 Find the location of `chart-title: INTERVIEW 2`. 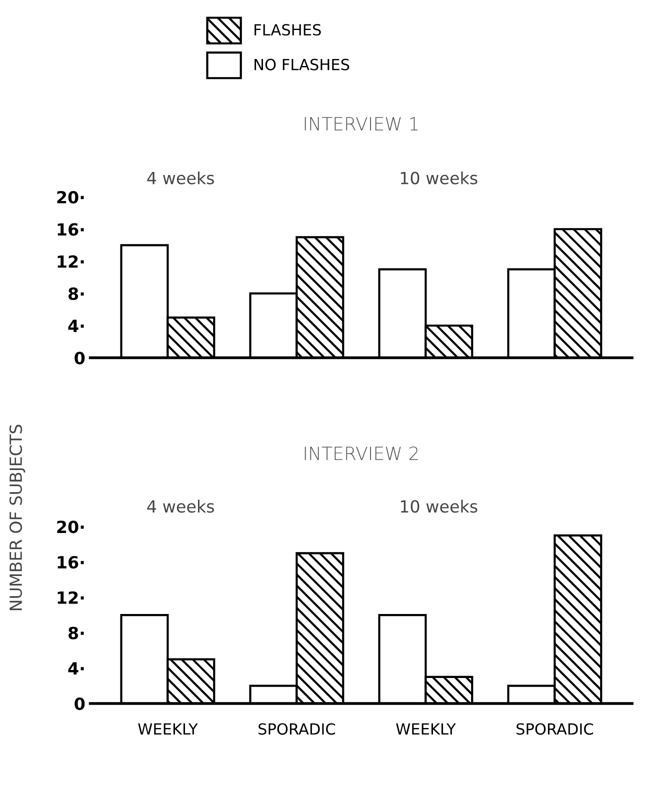

chart-title: INTERVIEW 2 is located at coordinates (361, 453).